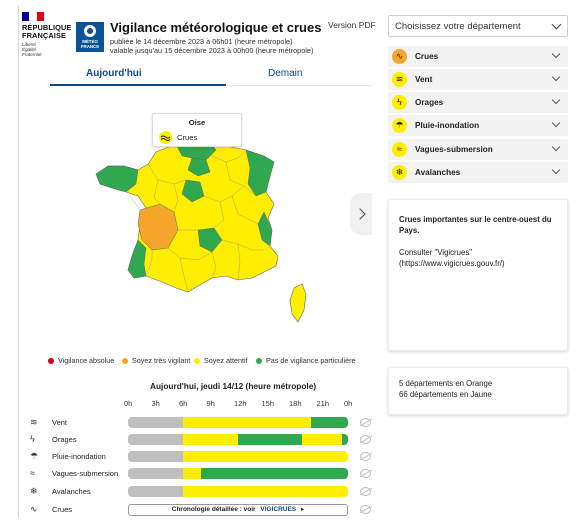  Describe the element at coordinates (86, 360) in the screenshot. I see `legend-label: Vigilance absolue` at that location.